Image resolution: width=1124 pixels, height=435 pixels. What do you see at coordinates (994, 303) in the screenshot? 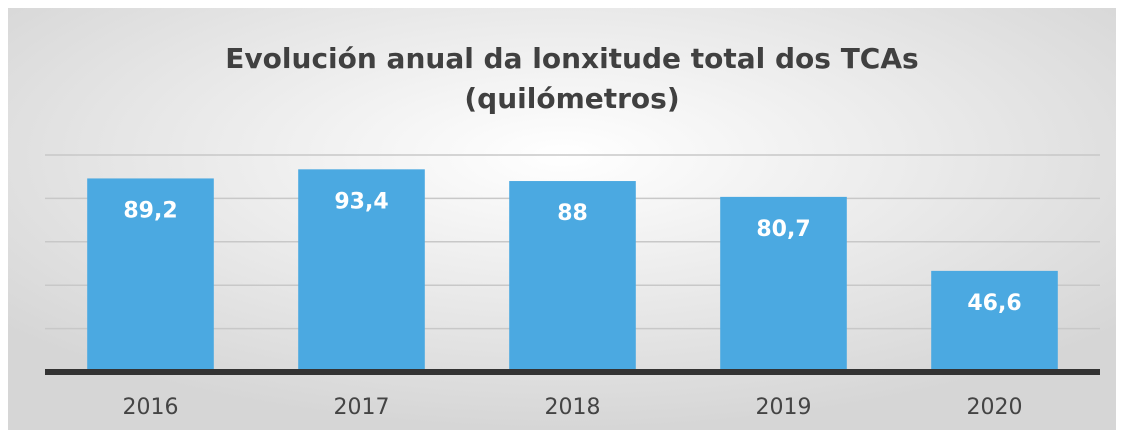
I see `data-label: 46,6` at bounding box center [994, 303].